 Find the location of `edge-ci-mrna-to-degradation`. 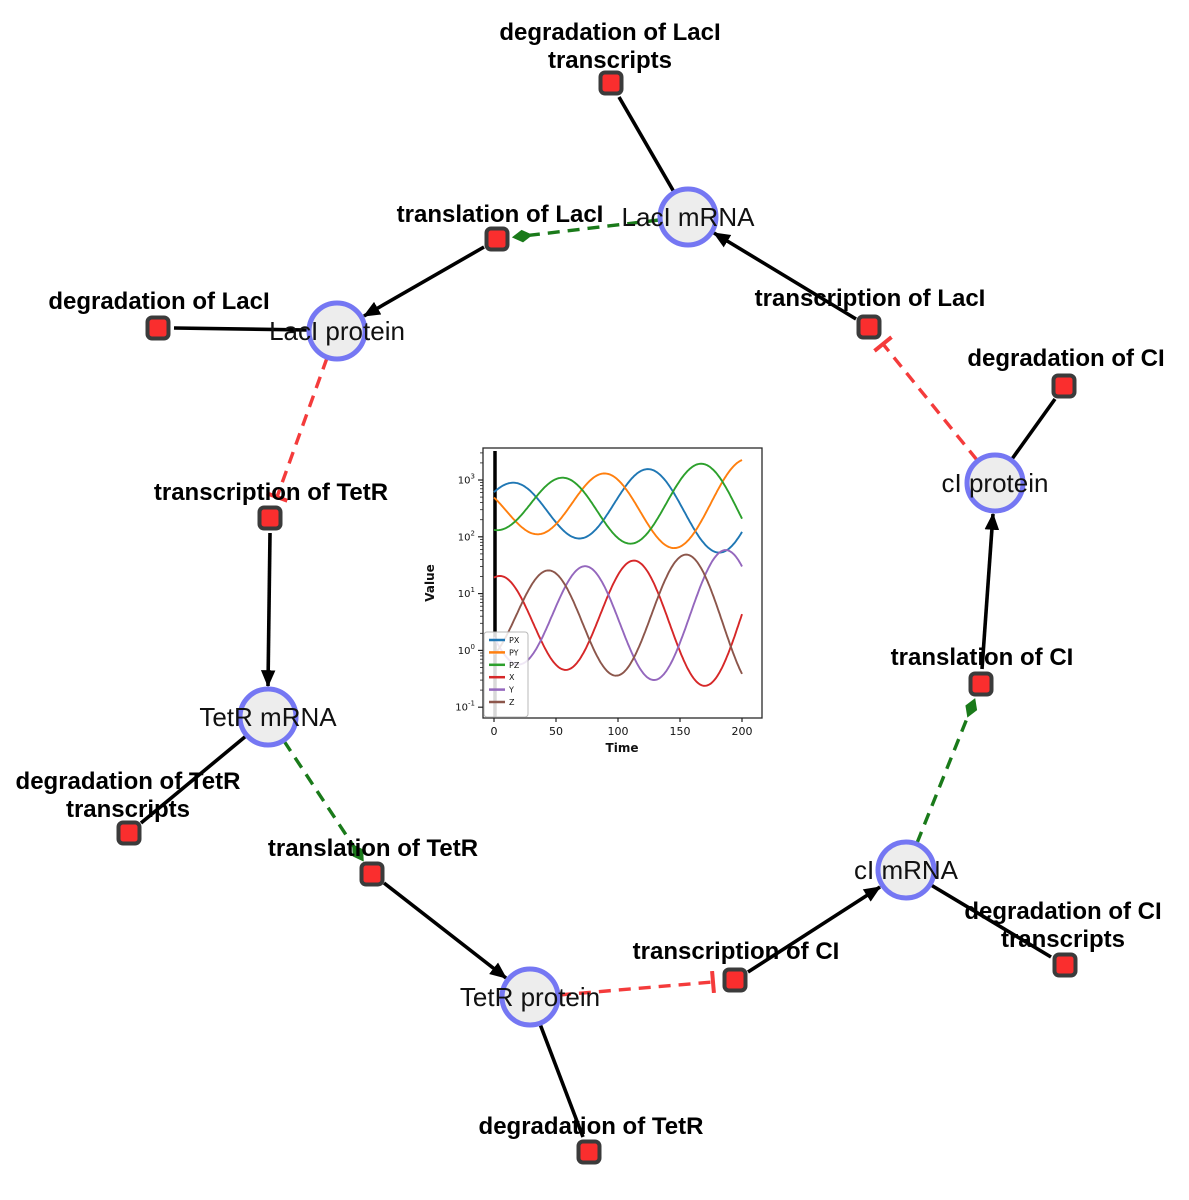

edge-ci-mrna-to-degradation is located at coordinates (991, 921).